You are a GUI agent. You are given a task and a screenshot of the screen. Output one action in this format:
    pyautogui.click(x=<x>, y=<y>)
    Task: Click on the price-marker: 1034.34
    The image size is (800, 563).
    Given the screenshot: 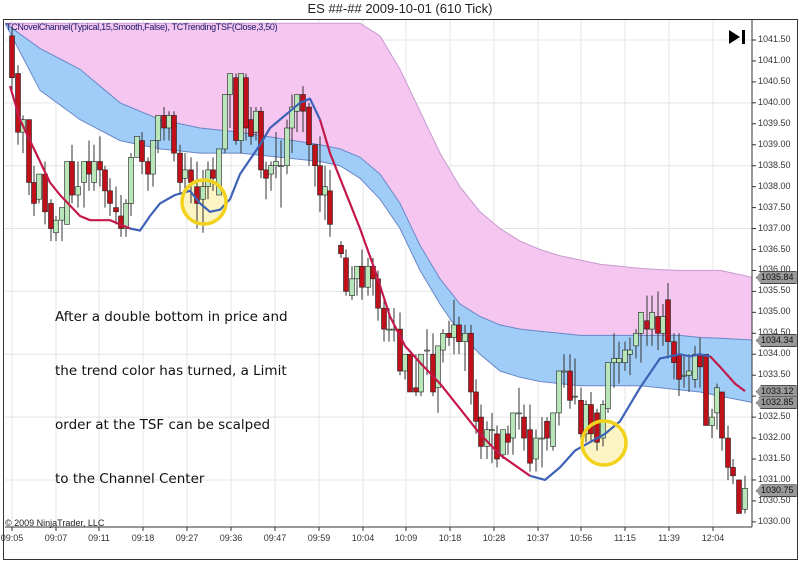 What is the action you would take?
    pyautogui.click(x=776, y=340)
    